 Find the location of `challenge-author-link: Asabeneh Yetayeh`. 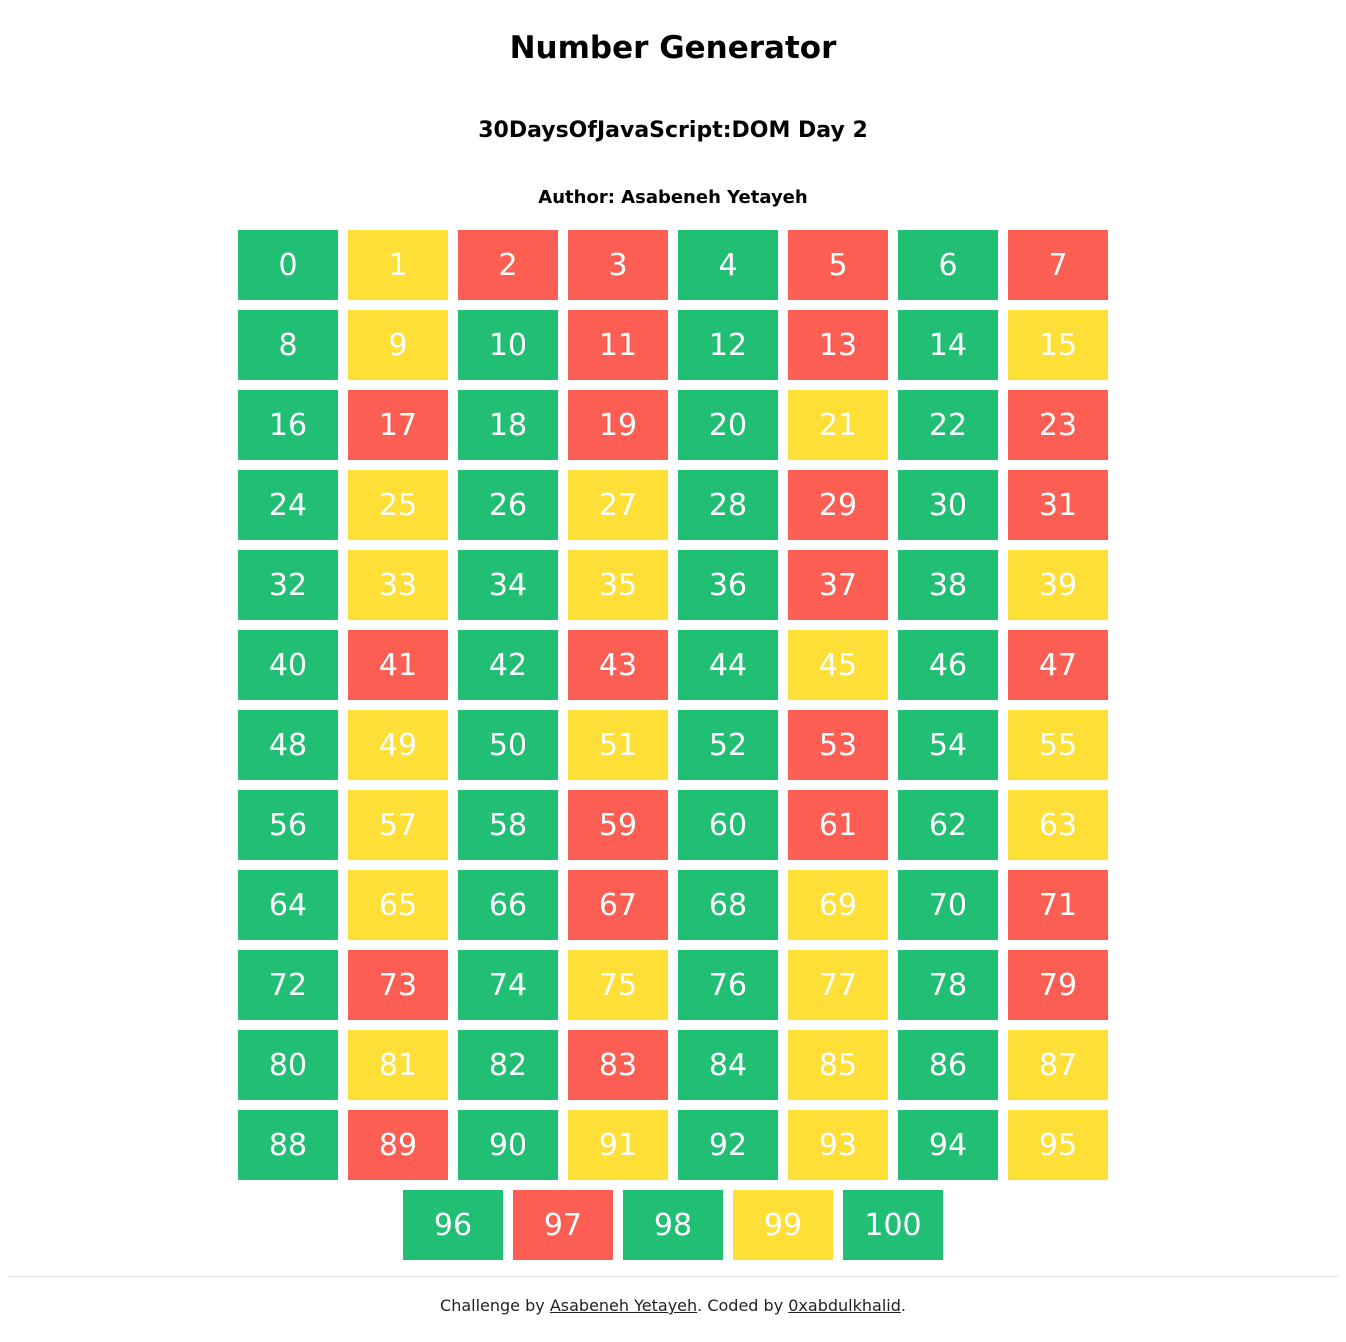

challenge-author-link: Asabeneh Yetayeh is located at coordinates (623, 1305).